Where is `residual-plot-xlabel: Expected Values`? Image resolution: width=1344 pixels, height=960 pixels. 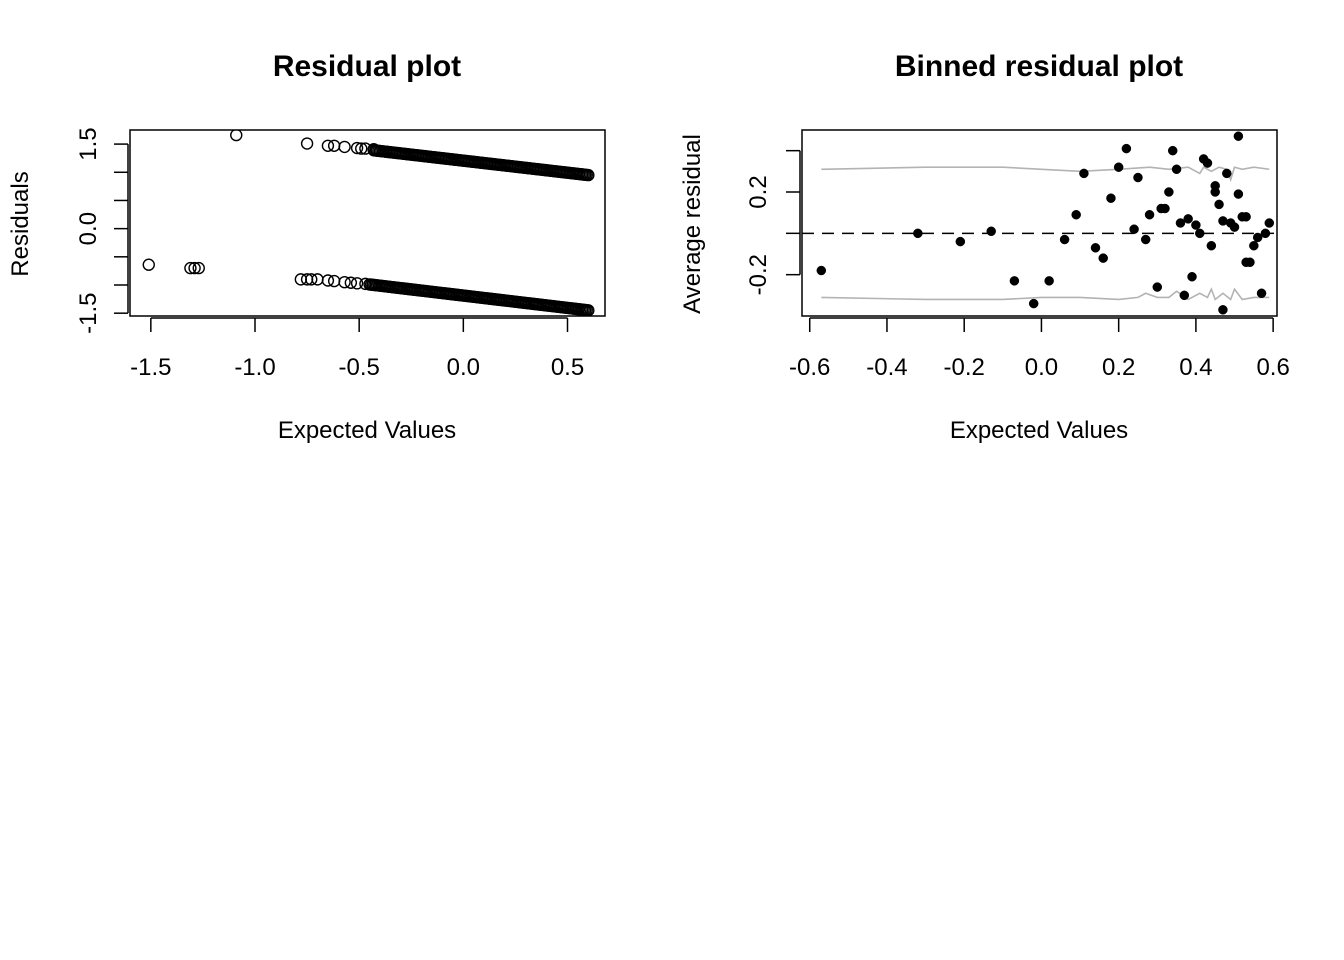 residual-plot-xlabel: Expected Values is located at coordinates (367, 430).